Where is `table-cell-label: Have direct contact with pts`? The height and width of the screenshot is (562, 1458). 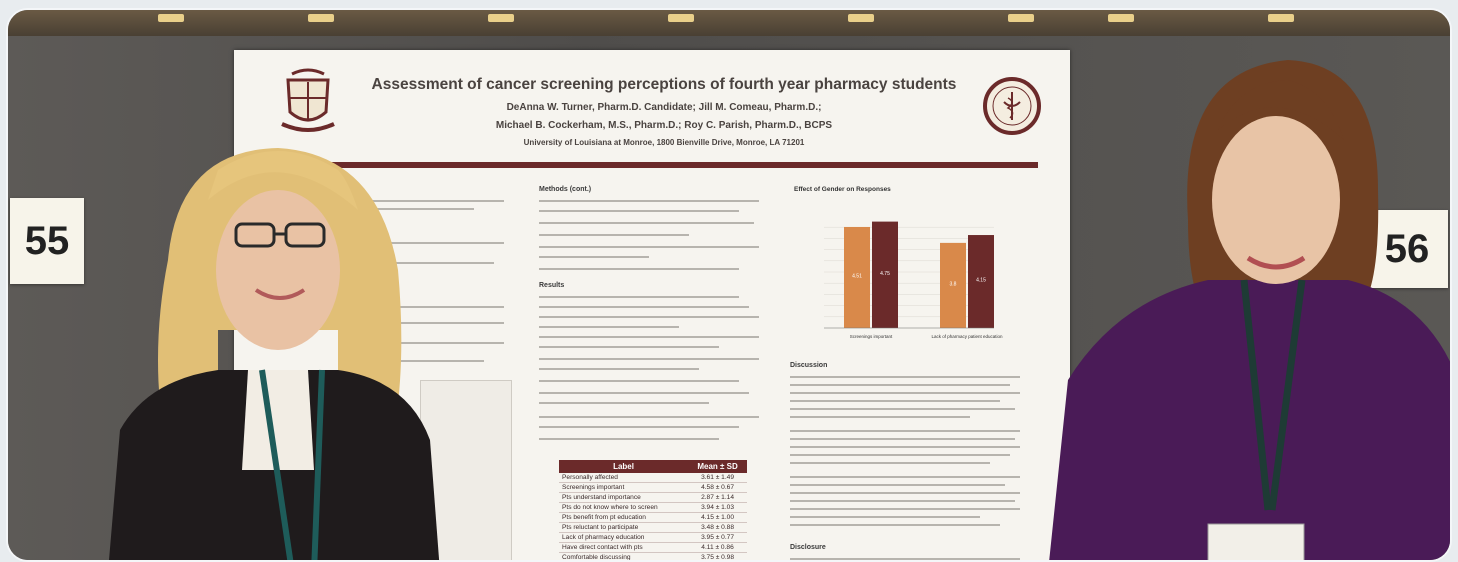
table-cell-label: Have direct contact with pts is located at coordinates (624, 547).